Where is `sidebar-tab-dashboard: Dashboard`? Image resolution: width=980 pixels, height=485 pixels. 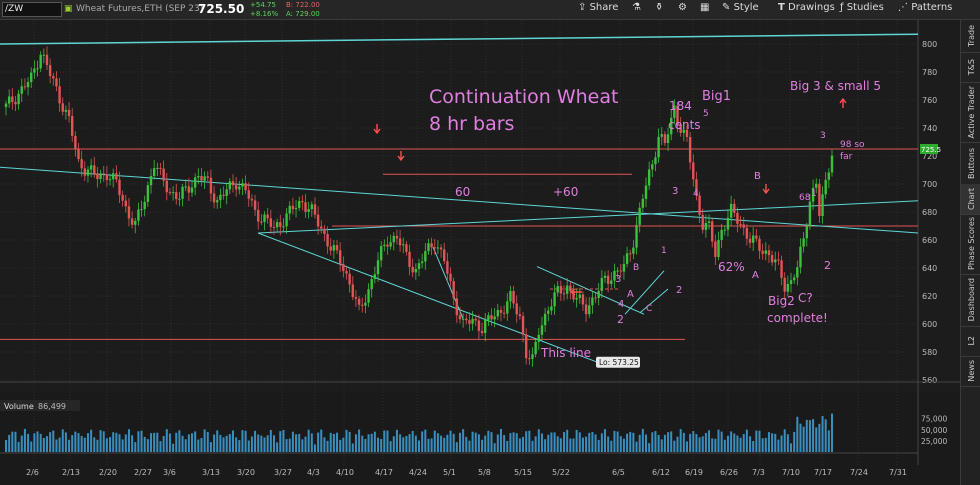 sidebar-tab-dashboard: Dashboard is located at coordinates (970, 300).